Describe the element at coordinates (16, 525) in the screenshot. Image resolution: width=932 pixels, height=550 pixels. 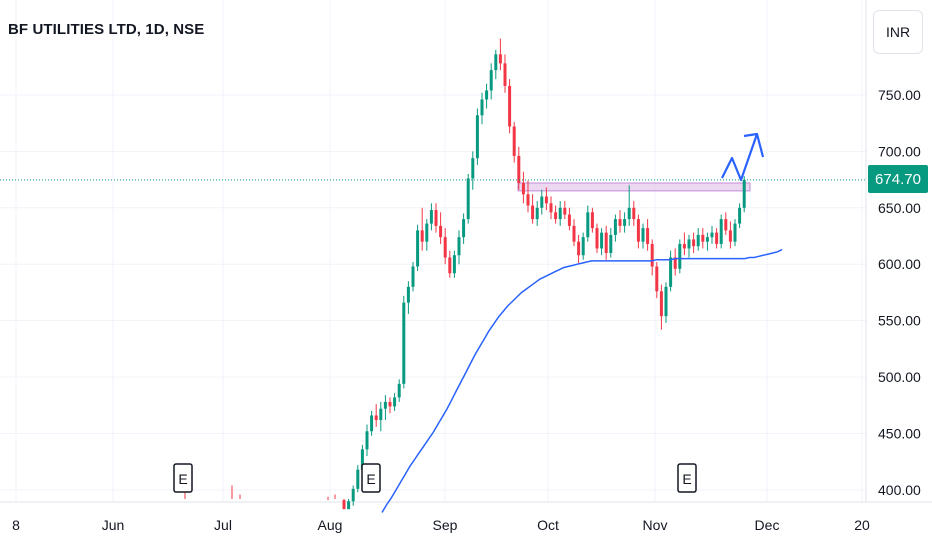
I see `x-tick-label: 8` at that location.